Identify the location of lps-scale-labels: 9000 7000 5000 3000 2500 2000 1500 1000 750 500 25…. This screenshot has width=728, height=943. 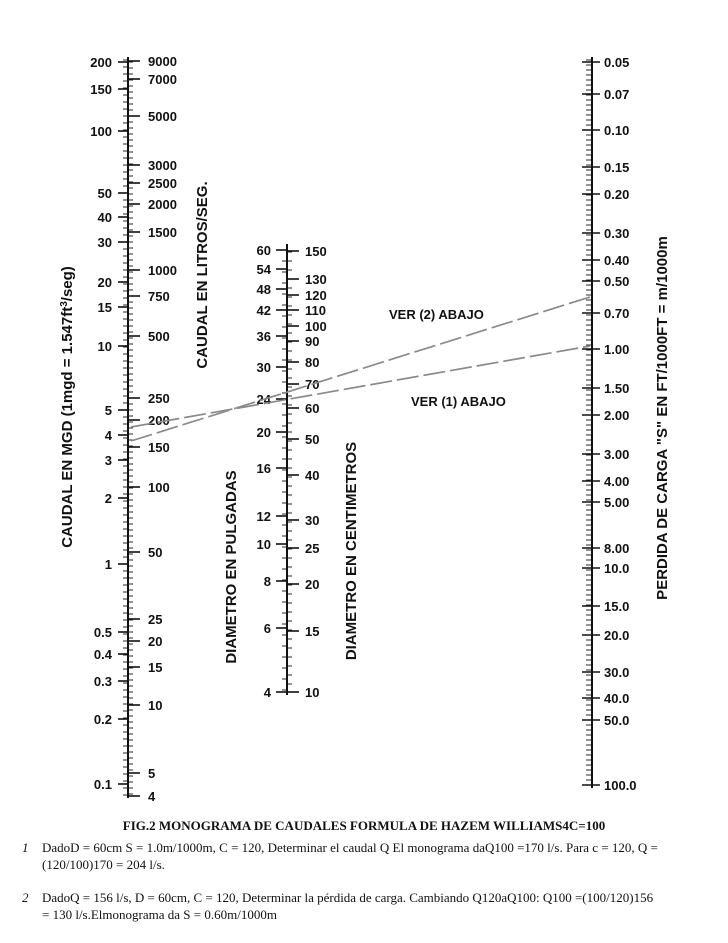
(162, 429).